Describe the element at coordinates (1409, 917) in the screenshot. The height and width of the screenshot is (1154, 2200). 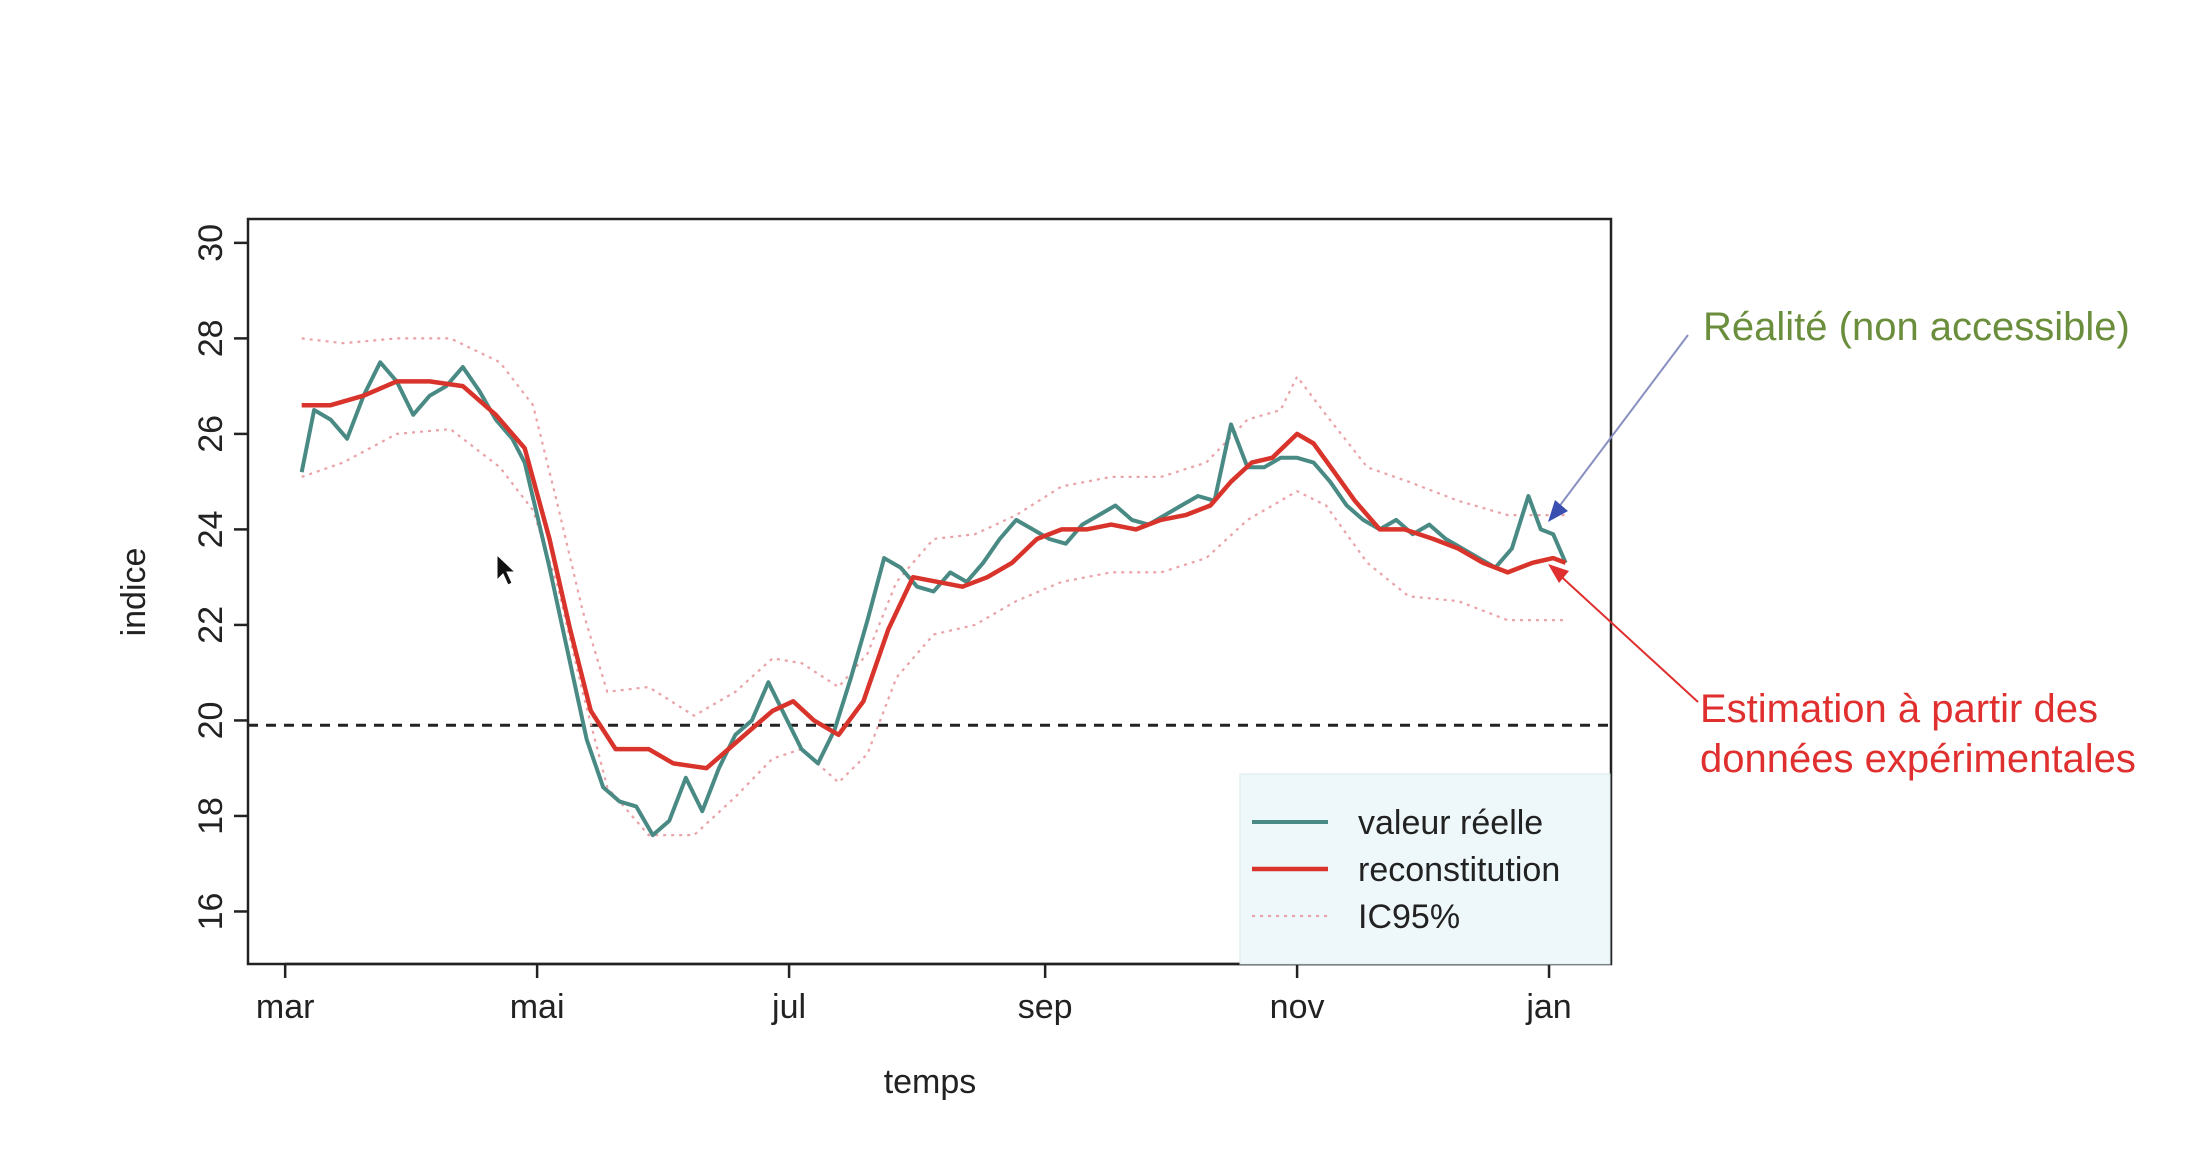
I see `legend-label: IC95%` at that location.